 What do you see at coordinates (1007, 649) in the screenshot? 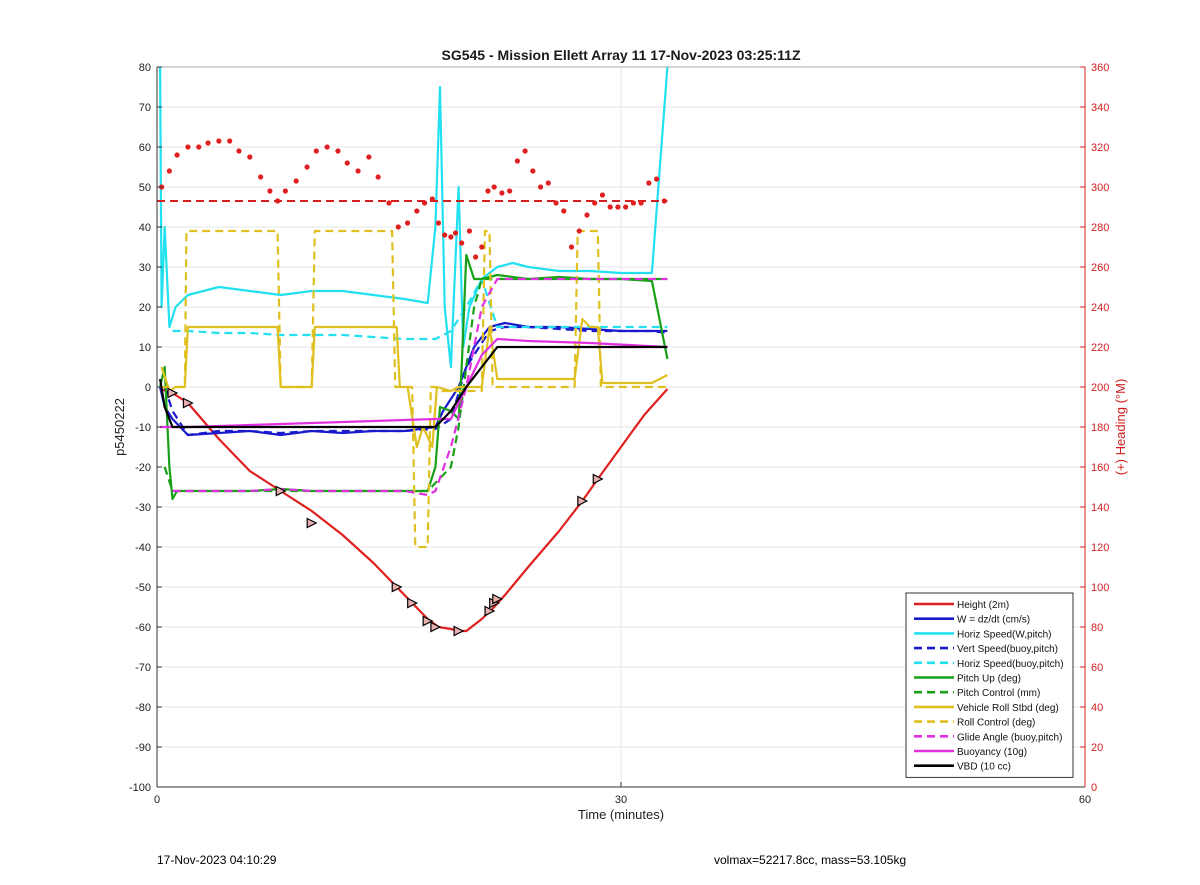
I see `legend-entry: Vert Speed(buoy,pitch)` at bounding box center [1007, 649].